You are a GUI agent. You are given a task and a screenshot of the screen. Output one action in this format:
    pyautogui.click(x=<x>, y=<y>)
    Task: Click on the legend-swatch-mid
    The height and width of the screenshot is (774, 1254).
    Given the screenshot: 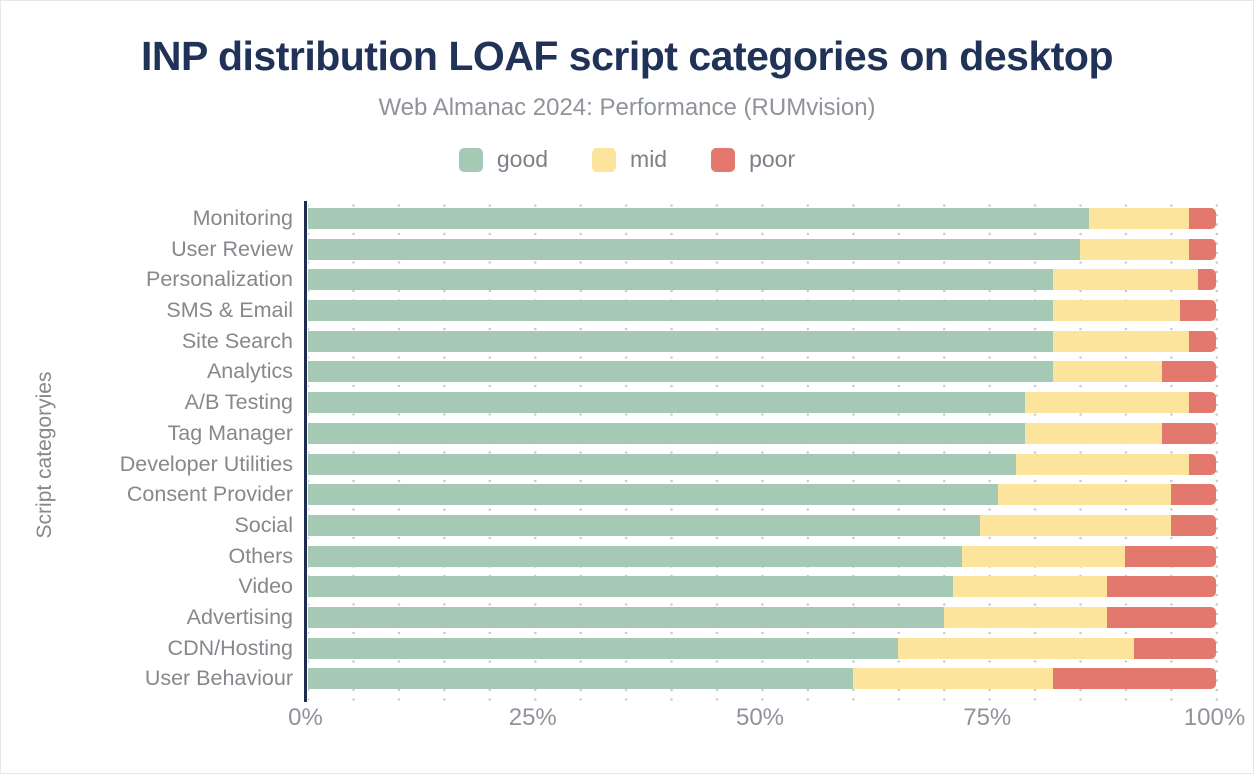 What is the action you would take?
    pyautogui.click(x=604, y=159)
    